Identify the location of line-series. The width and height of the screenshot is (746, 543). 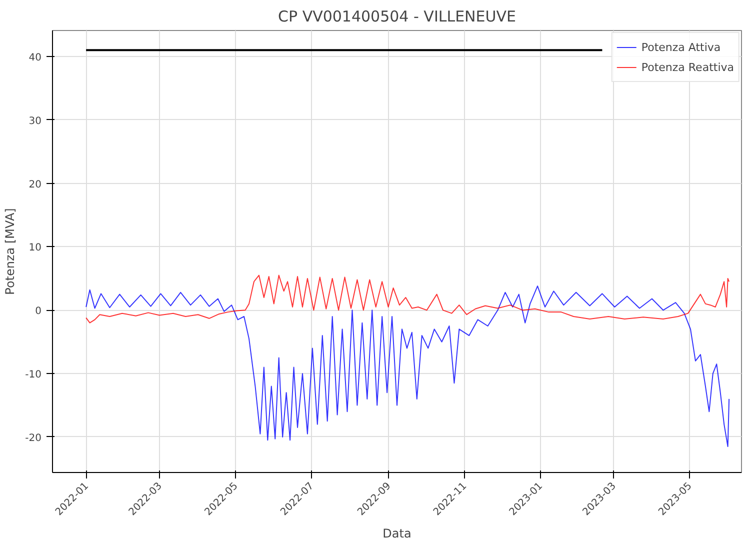
(408, 299).